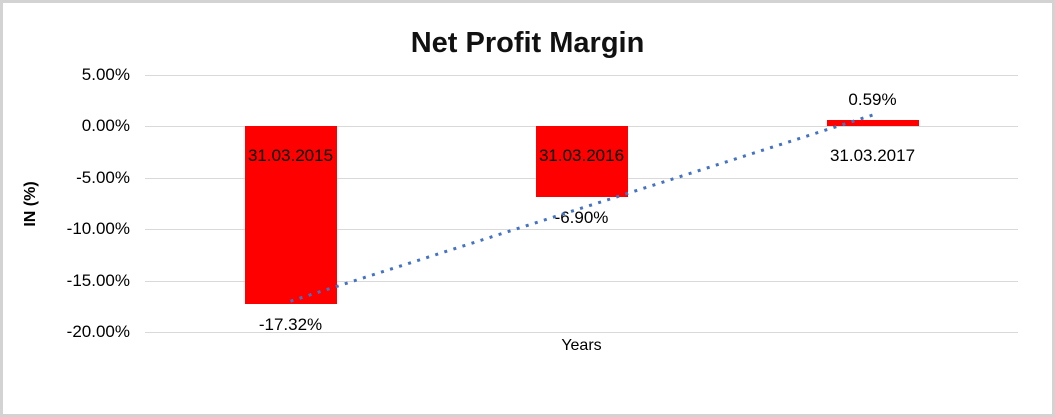 Image resolution: width=1055 pixels, height=417 pixels. What do you see at coordinates (98, 280) in the screenshot?
I see `y-tick-label: -15.00%` at bounding box center [98, 280].